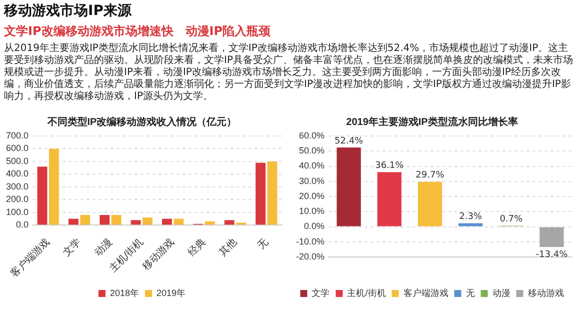 Image resolution: width=580 pixels, height=309 pixels. What do you see at coordinates (430, 175) in the screenshot?
I see `data-label: 29.7%` at bounding box center [430, 175].